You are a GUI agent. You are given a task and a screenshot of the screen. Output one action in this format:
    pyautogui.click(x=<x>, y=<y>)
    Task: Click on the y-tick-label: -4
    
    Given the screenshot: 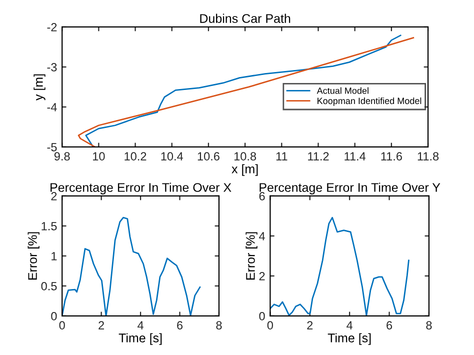 What is the action you would take?
    pyautogui.click(x=52, y=107)
    